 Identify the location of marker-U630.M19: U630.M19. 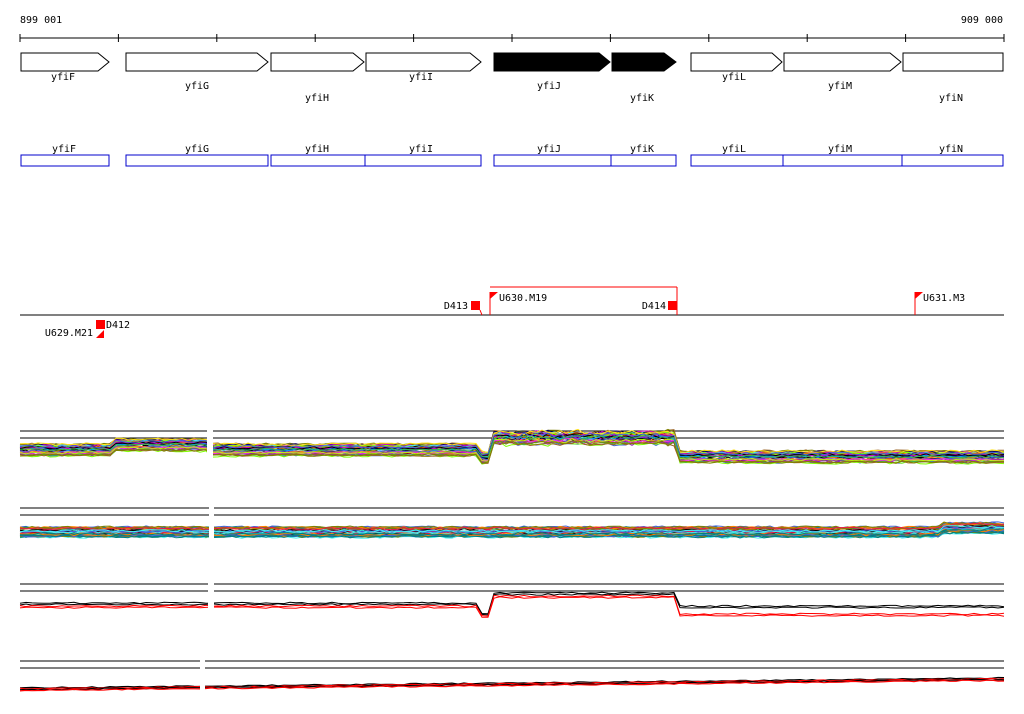
(518, 303).